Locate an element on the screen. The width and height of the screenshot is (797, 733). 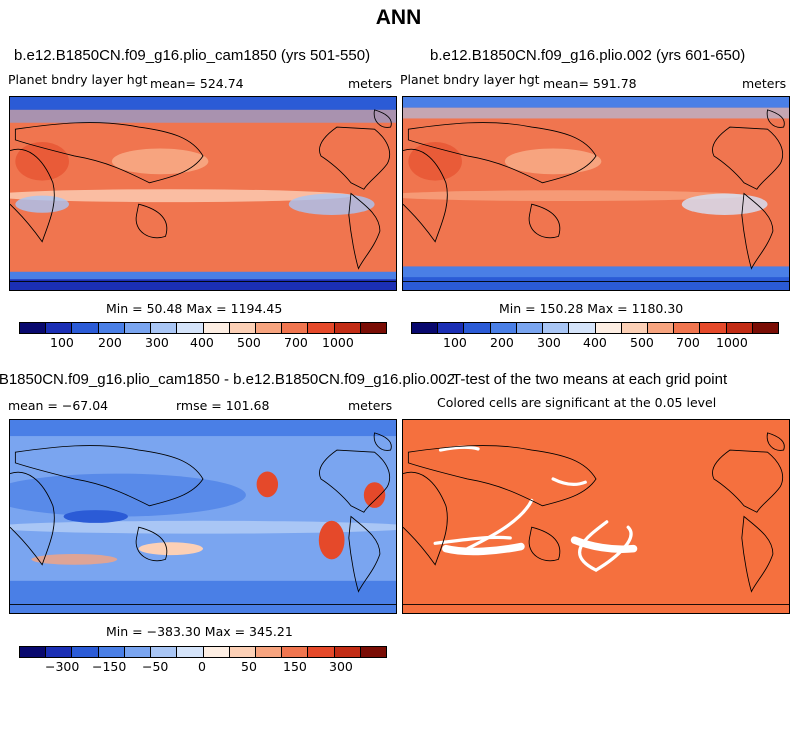
panel3-tick-label: −300 is located at coordinates (62, 666).